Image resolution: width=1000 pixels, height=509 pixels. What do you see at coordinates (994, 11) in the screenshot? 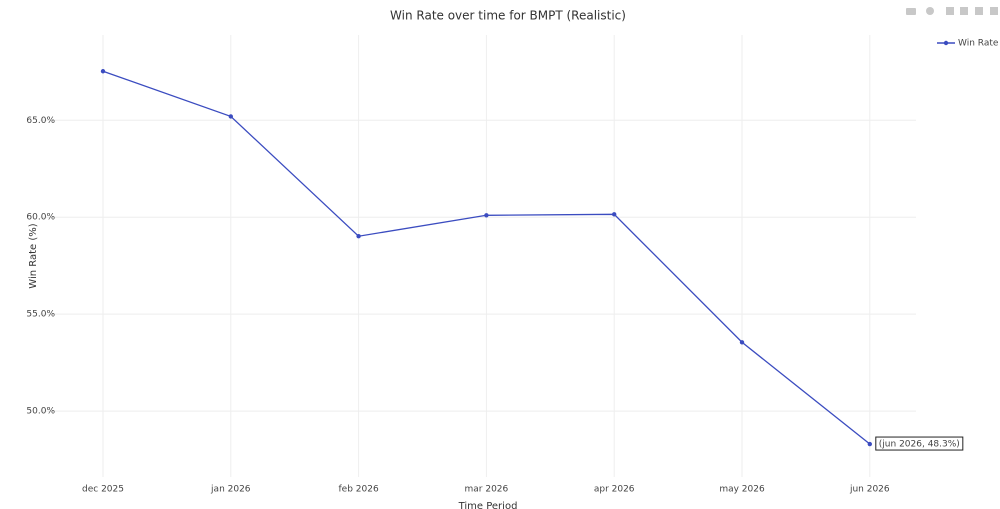
I see `home-icon` at bounding box center [994, 11].